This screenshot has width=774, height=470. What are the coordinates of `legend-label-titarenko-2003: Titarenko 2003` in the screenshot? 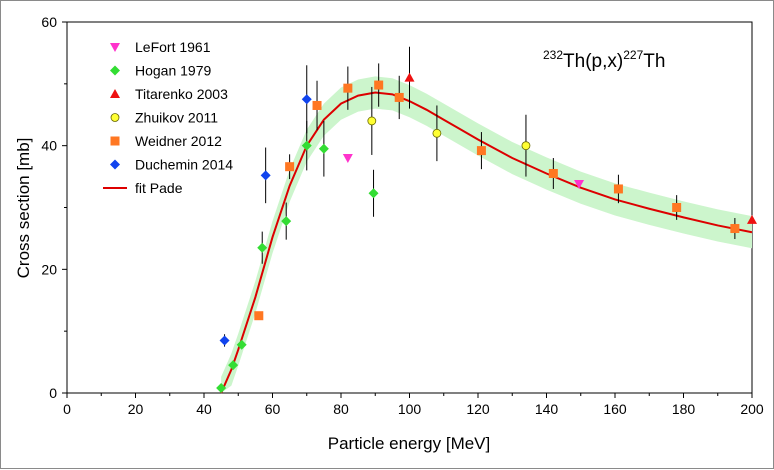 It's located at (181, 94).